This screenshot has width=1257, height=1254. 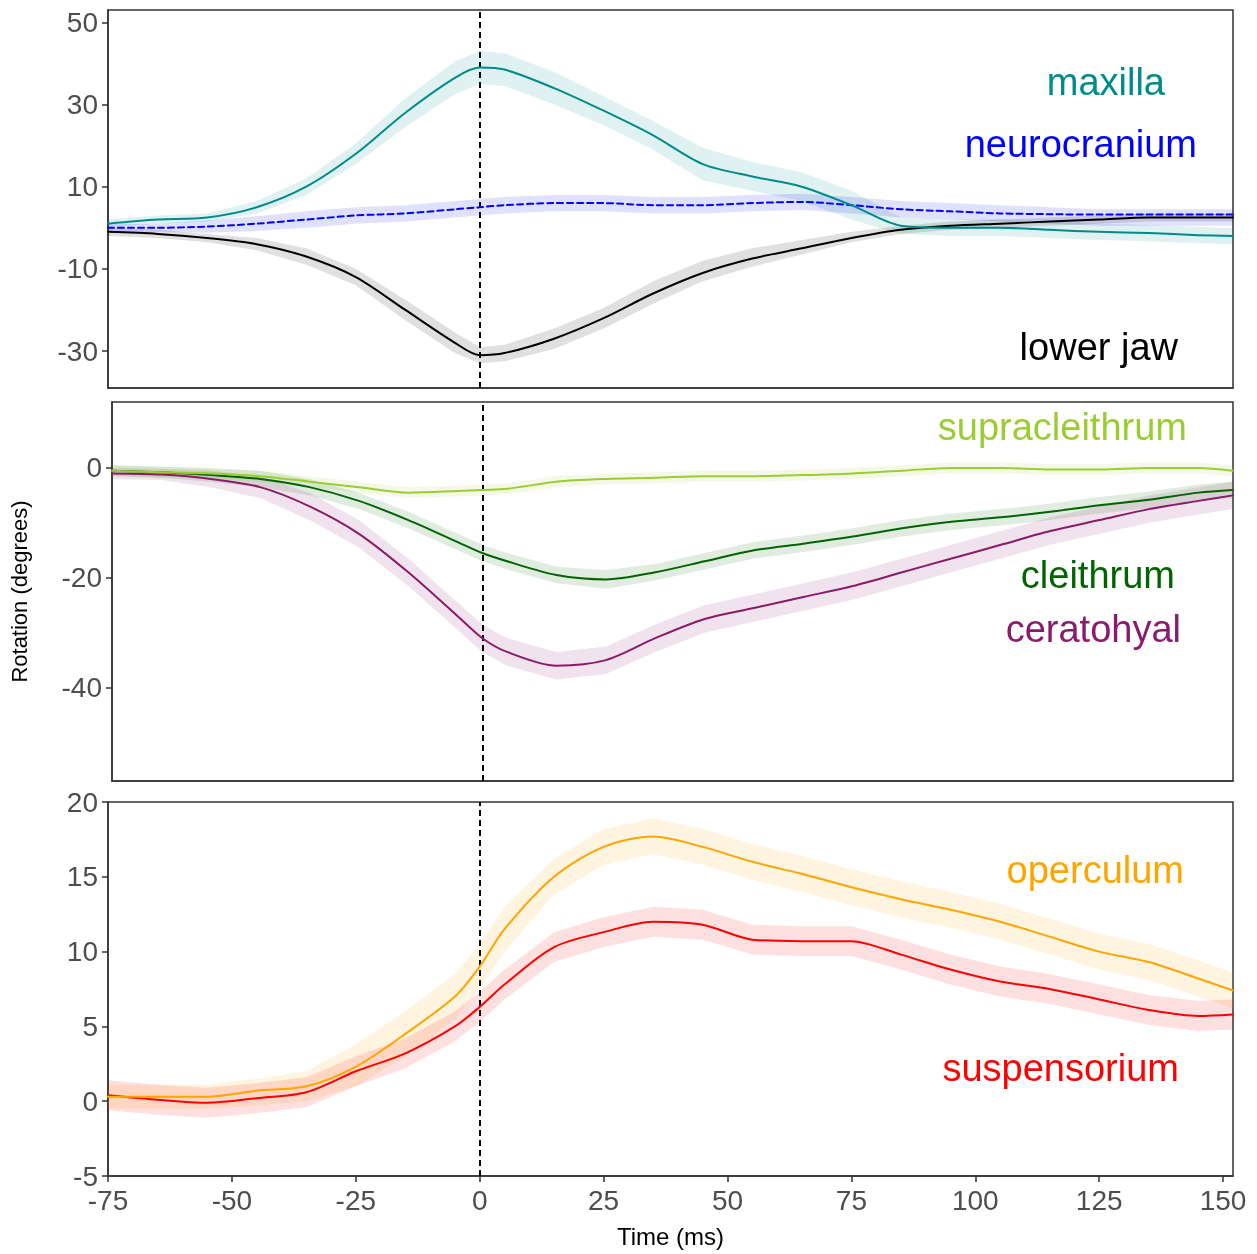 What do you see at coordinates (1099, 1200) in the screenshot?
I see `x-tick-label: 125` at bounding box center [1099, 1200].